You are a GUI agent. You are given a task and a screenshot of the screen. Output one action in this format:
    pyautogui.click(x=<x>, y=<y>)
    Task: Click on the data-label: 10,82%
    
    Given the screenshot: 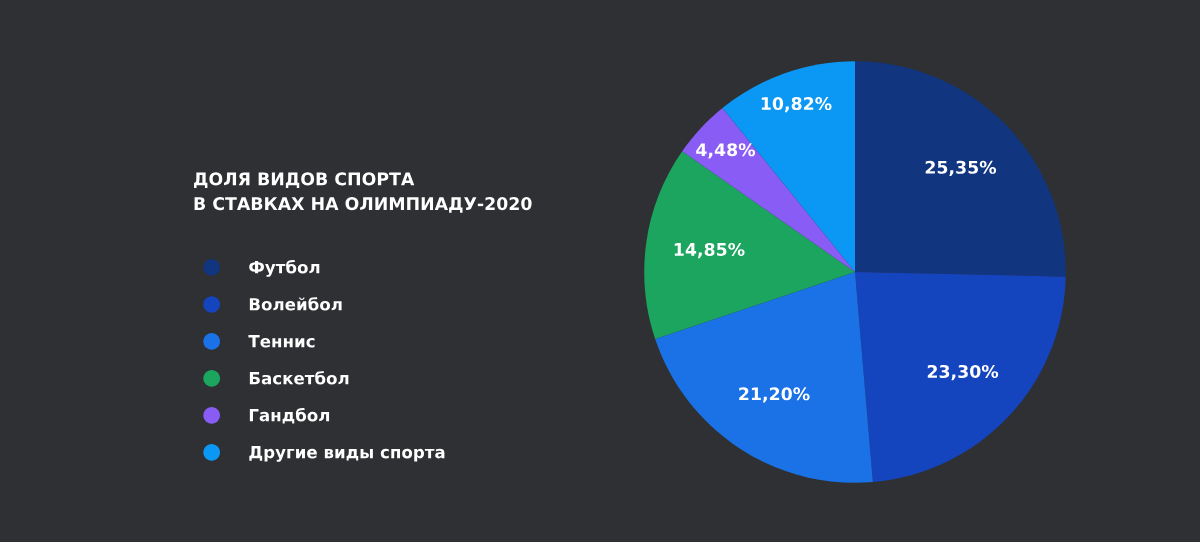 What is the action you would take?
    pyautogui.click(x=796, y=104)
    